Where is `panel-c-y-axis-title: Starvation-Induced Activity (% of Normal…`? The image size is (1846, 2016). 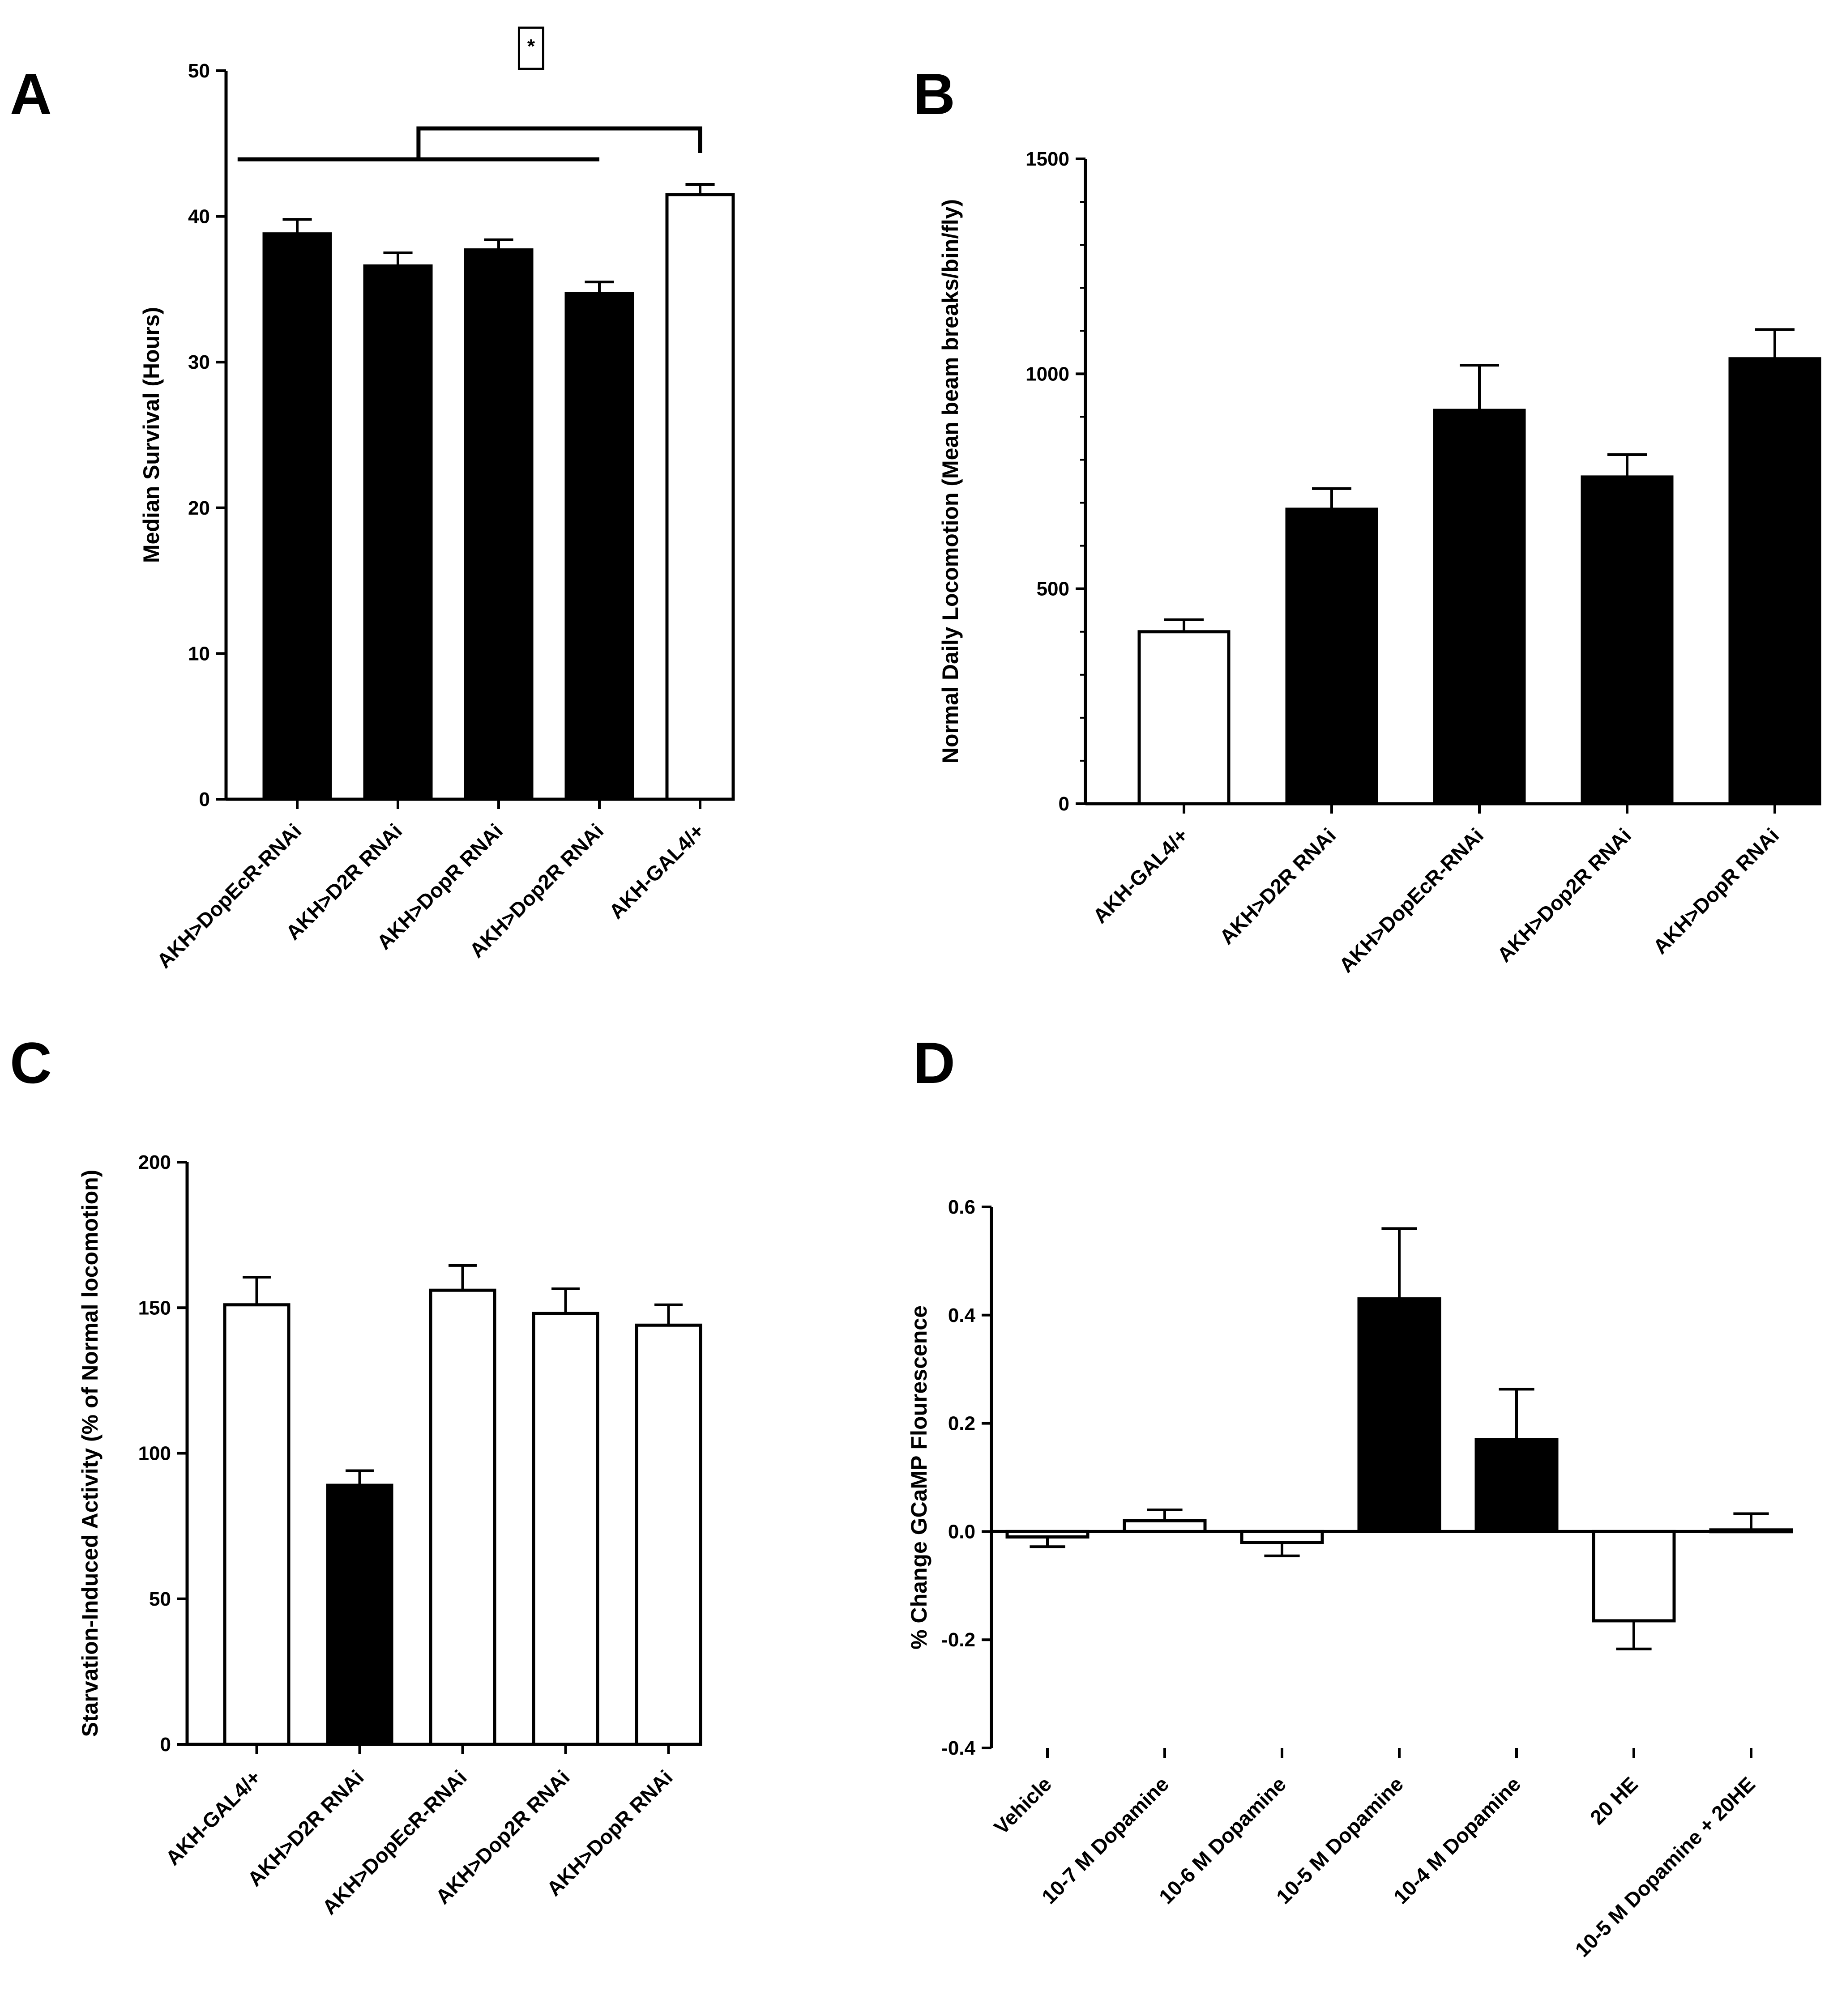
panel-c-y-axis-title: Starvation-Induced Activity (% of Normal… is located at coordinates (90, 1453).